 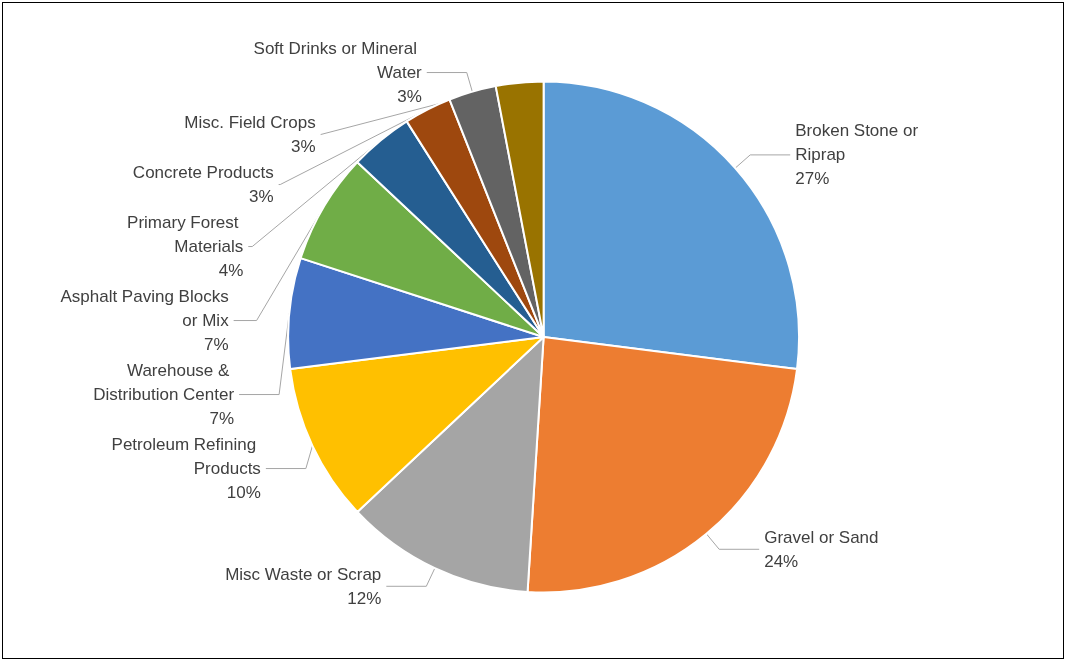 What do you see at coordinates (145, 309) in the screenshot?
I see `slice-label: Asphalt Paving Blocks or Mix` at bounding box center [145, 309].